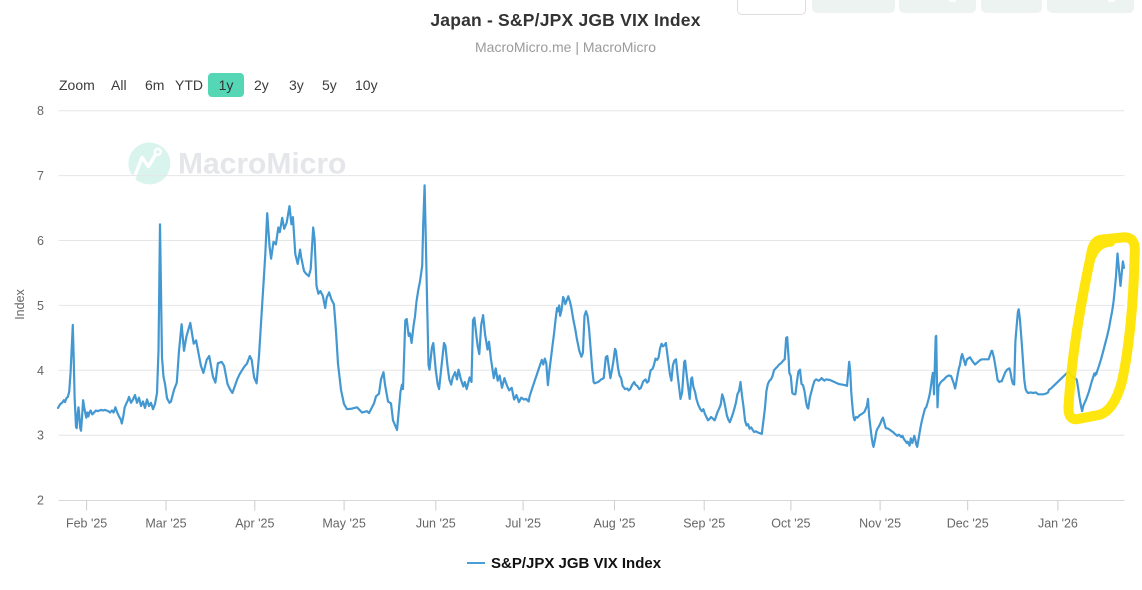  Describe the element at coordinates (880, 524) in the screenshot. I see `svg-text: Nov '25` at that location.